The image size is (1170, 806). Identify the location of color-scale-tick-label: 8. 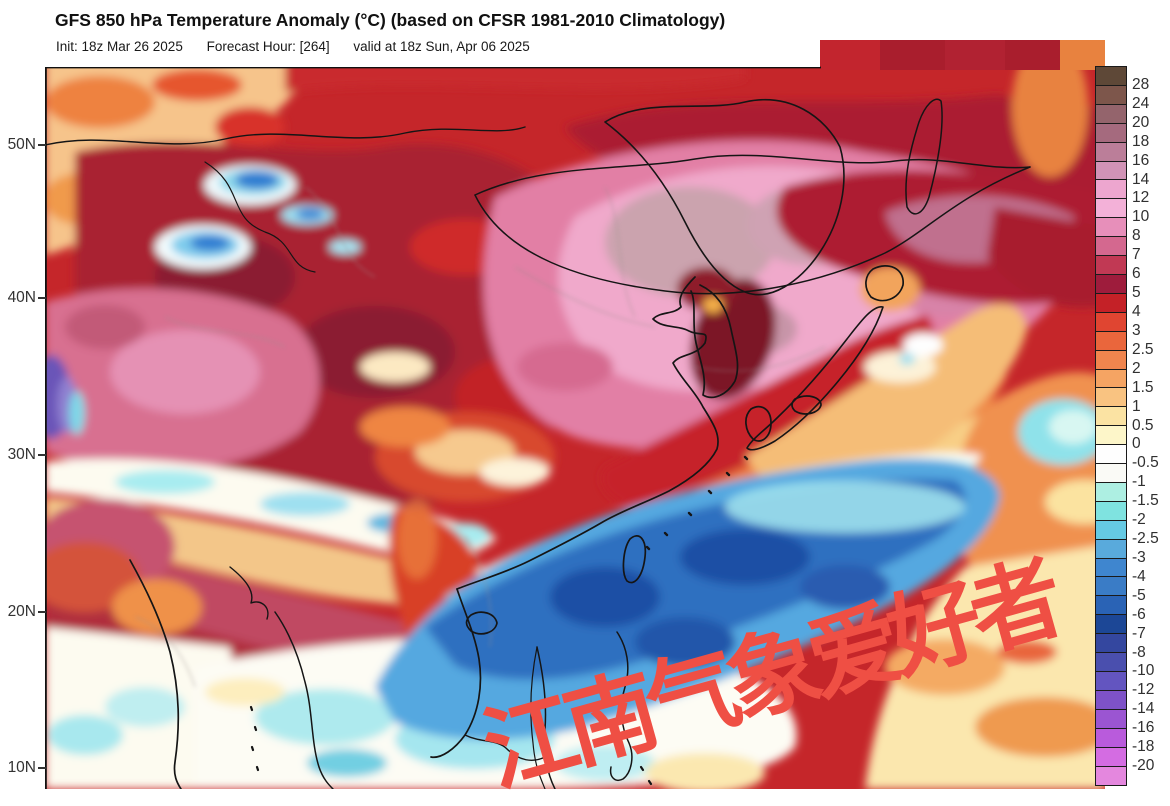
(1136, 236).